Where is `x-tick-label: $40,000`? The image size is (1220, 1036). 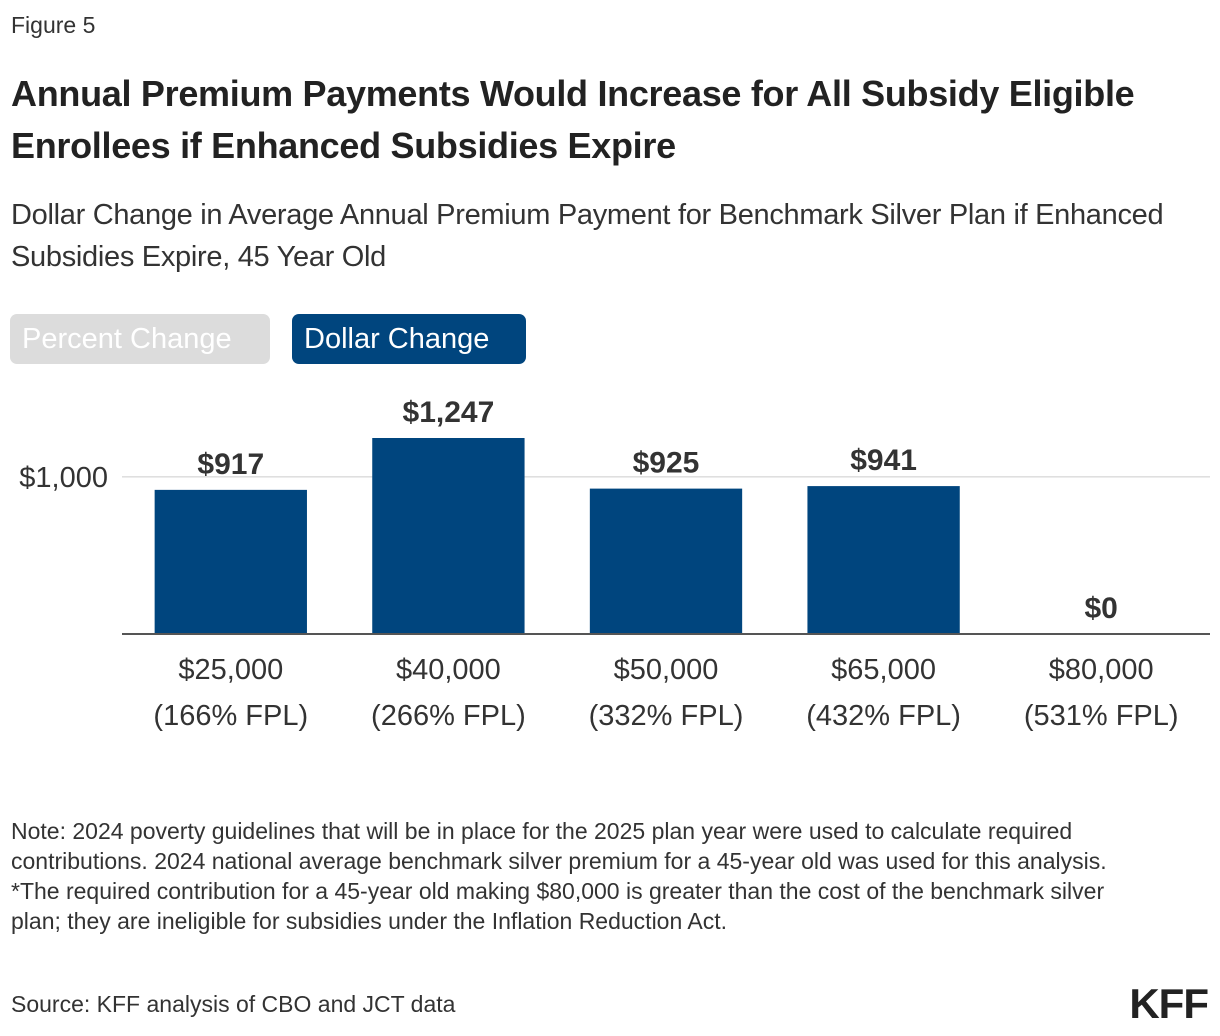 x-tick-label: $40,000 is located at coordinates (448, 670).